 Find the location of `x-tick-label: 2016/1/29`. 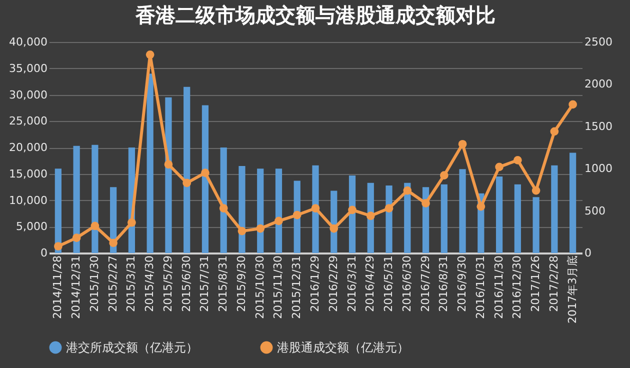

x-tick-label: 2016/1/29 is located at coordinates (315, 284).